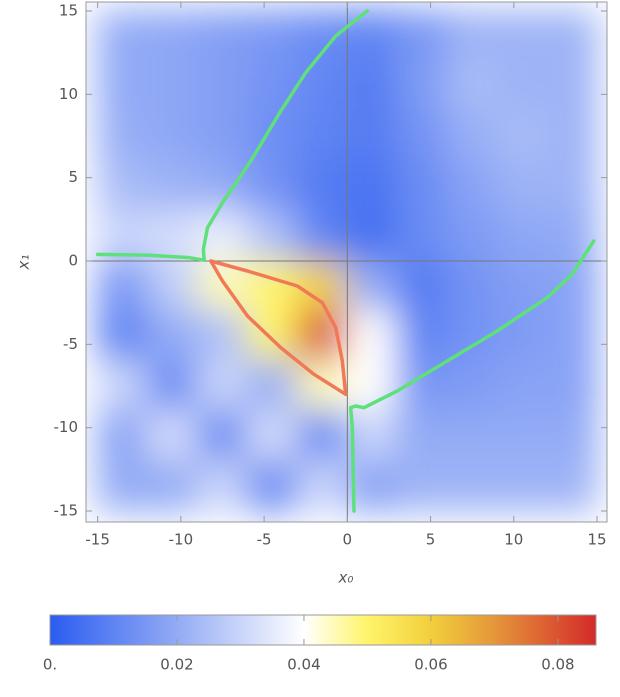 This screenshot has width=620, height=697. I want to click on x-tick-label: -5, so click(264, 540).